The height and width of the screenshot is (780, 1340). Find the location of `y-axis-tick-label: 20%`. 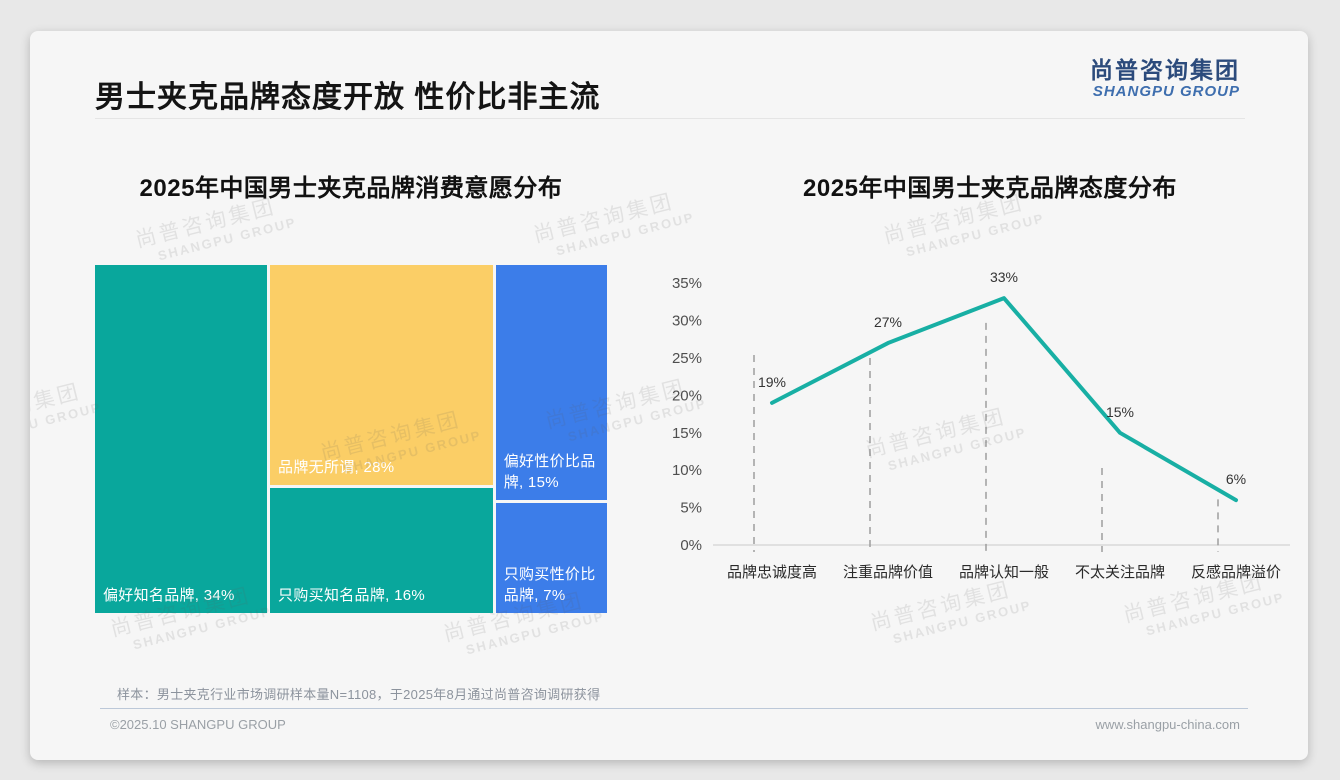

y-axis-tick-label: 20% is located at coordinates (687, 395).